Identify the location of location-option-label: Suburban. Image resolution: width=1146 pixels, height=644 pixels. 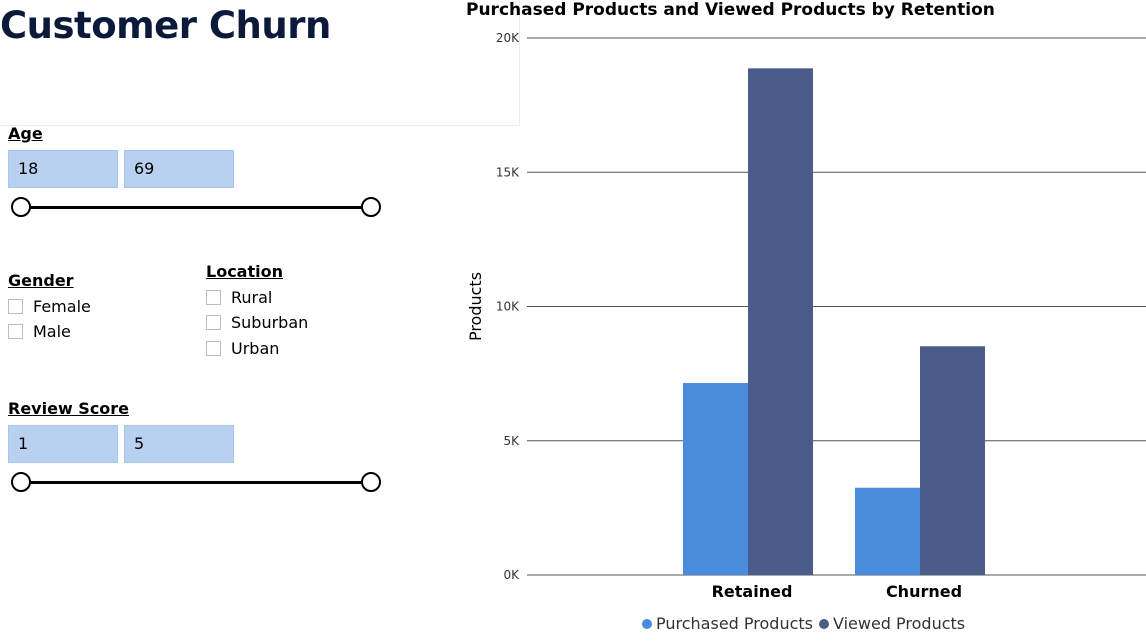
(270, 322).